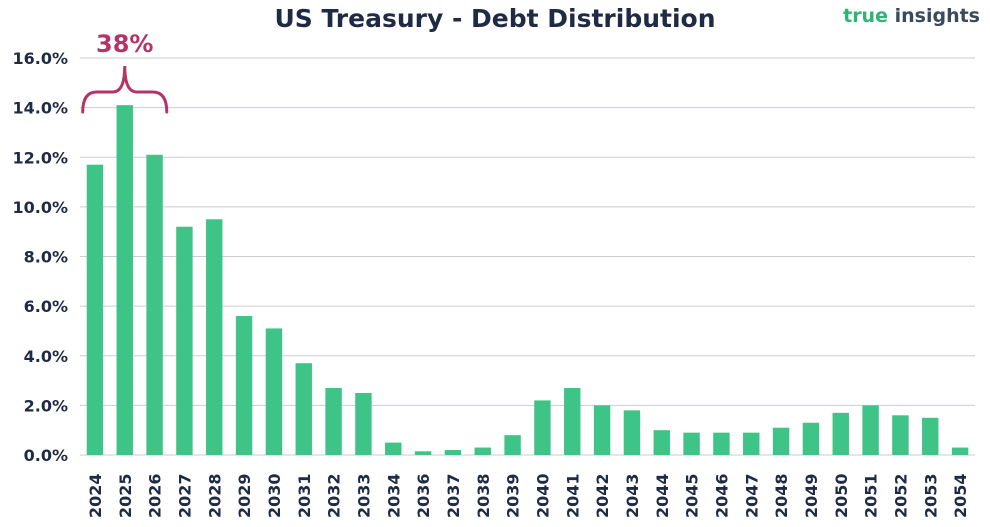 This screenshot has width=990, height=527. I want to click on x-tick-label: 2045, so click(692, 495).